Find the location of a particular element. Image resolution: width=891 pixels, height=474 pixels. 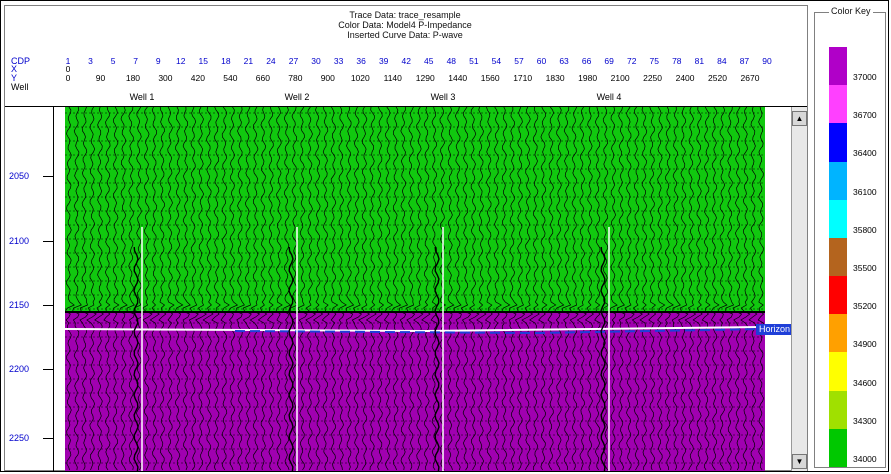

depth-label-2150: 2150 is located at coordinates (19, 305).